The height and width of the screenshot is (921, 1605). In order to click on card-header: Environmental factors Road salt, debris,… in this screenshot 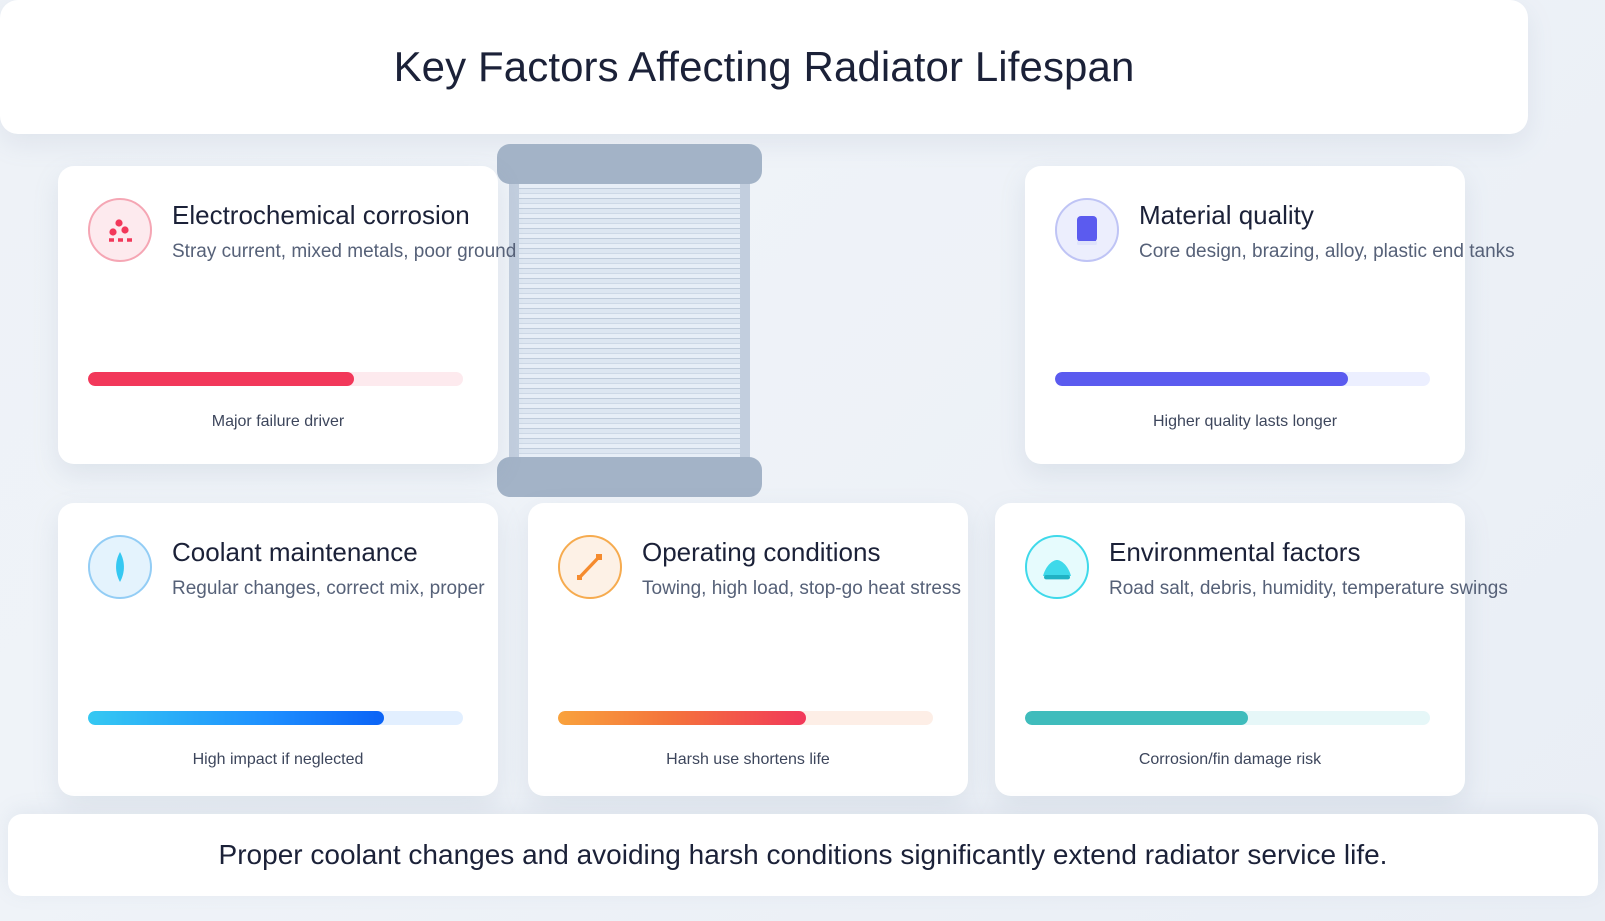, I will do `click(1251, 552)`.